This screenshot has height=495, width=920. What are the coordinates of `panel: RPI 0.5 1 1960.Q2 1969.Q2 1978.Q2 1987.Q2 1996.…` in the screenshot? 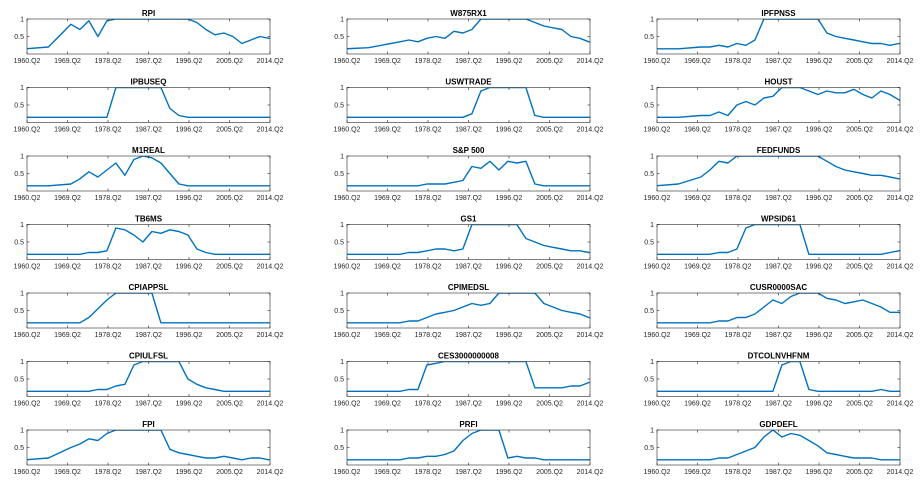 It's located at (149, 37).